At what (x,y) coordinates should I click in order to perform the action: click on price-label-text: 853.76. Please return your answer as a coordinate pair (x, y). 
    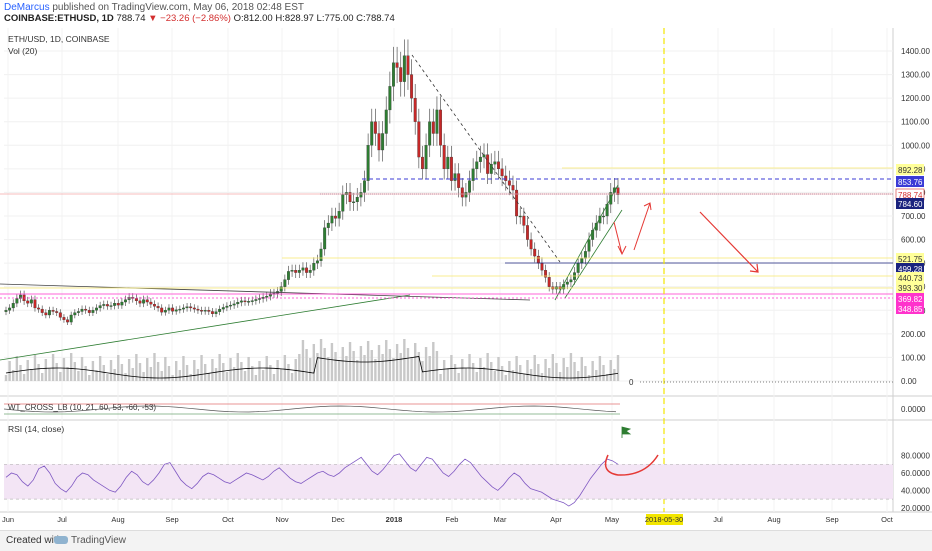
    Looking at the image, I should click on (910, 182).